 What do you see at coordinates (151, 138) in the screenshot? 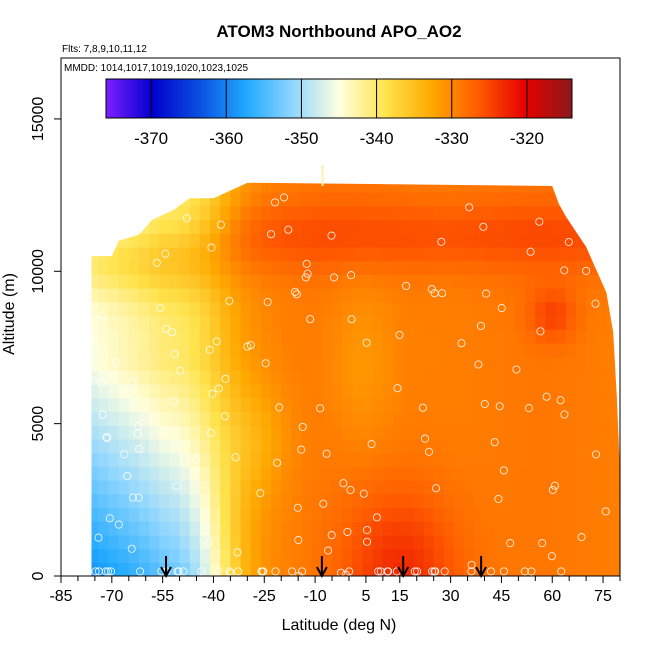
I see `colorbar-tick-label: -370` at bounding box center [151, 138].